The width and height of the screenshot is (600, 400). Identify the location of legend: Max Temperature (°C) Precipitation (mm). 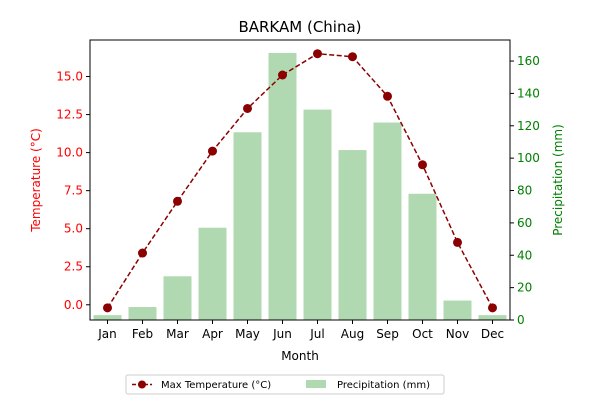
(285, 384).